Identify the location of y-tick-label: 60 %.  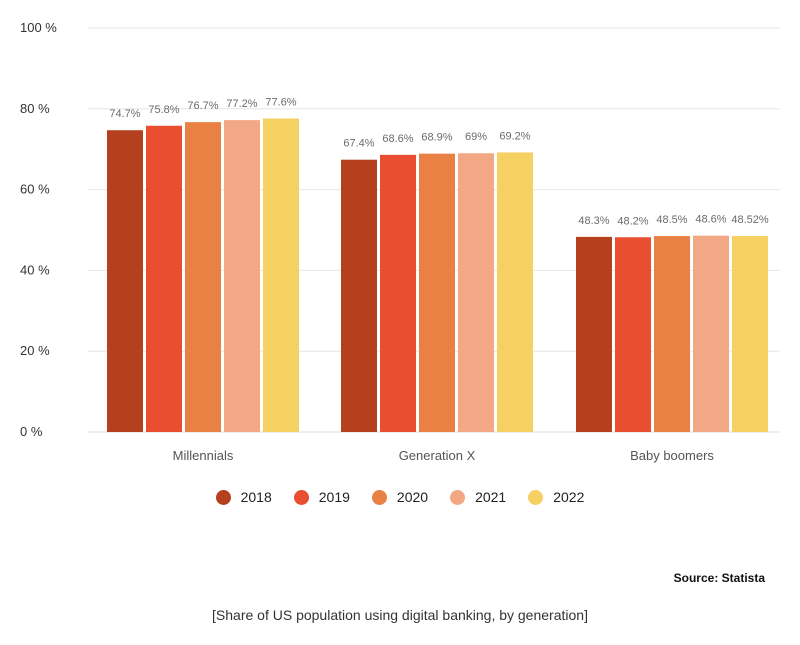
(35, 189).